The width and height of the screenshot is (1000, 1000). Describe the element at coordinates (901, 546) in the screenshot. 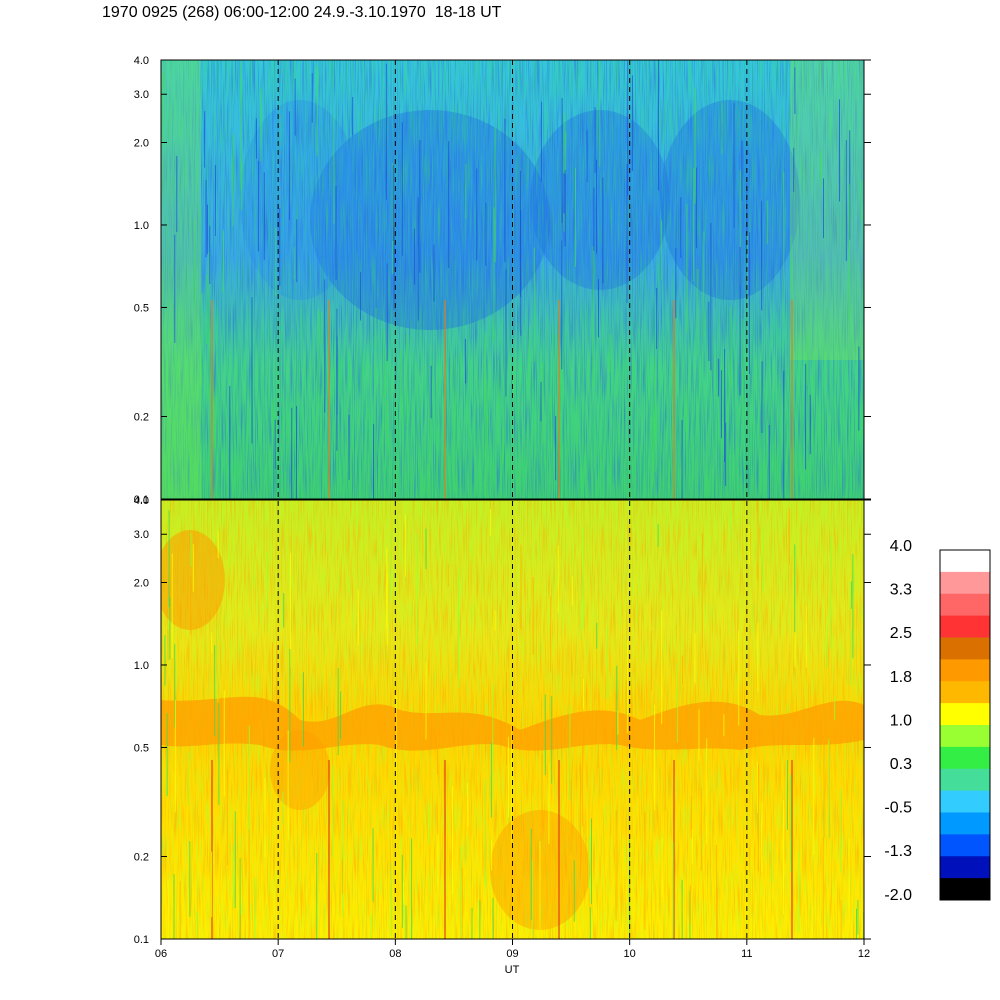

I see `colorbar-label: 4.0` at that location.